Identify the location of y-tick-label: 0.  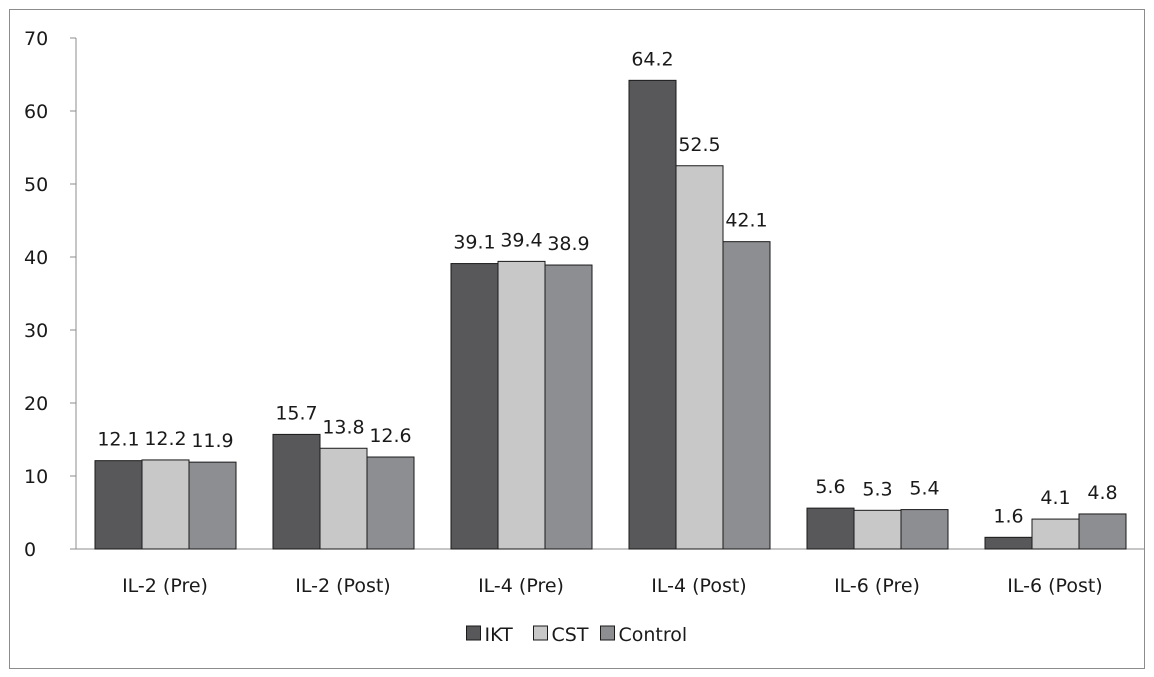
(30, 550).